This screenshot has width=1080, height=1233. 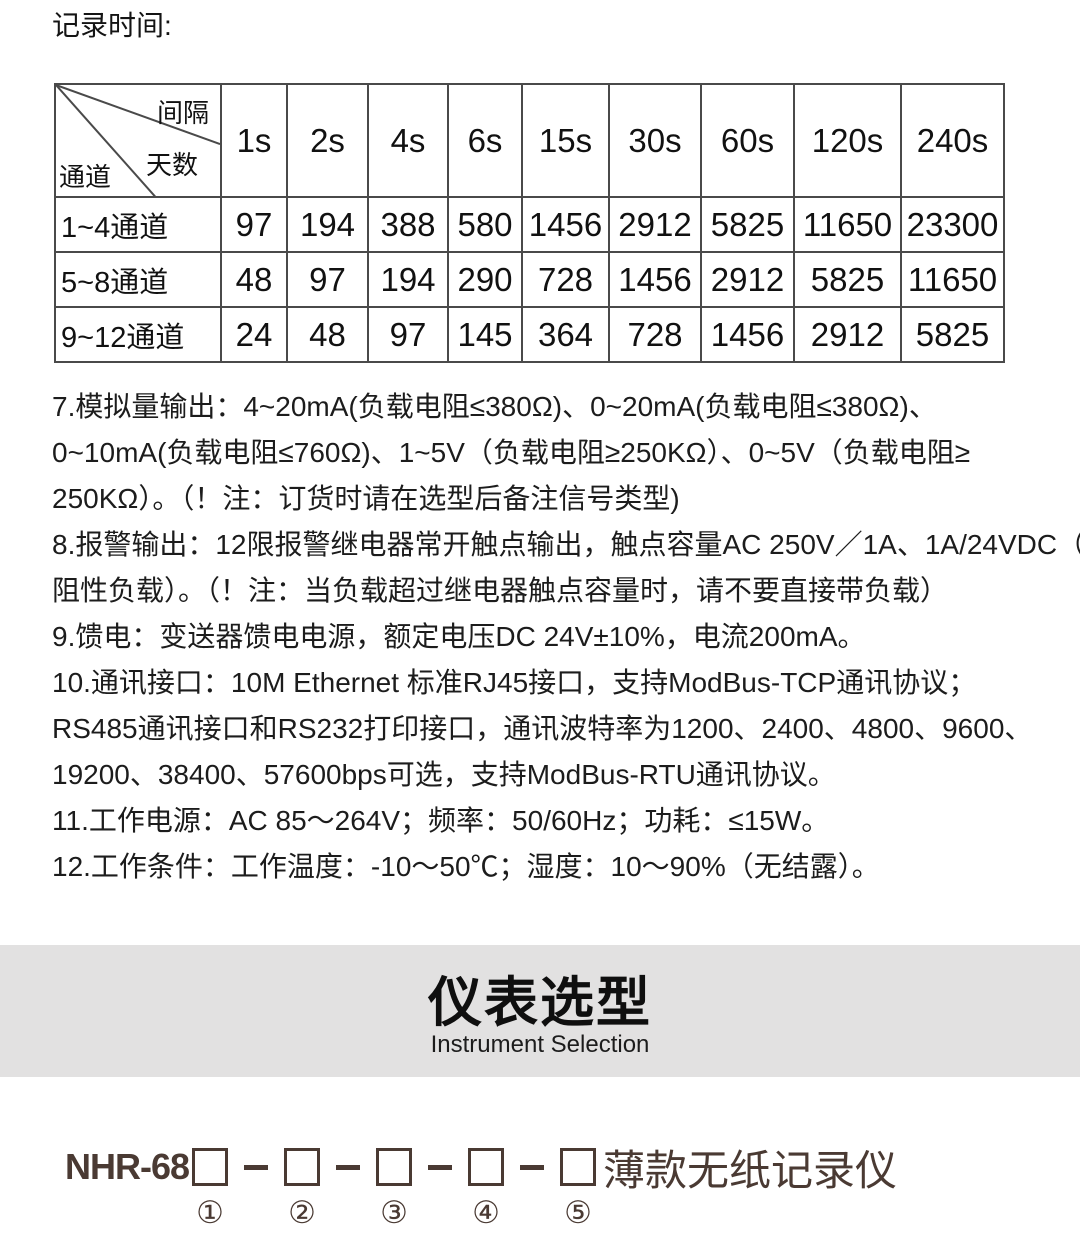 What do you see at coordinates (254, 334) in the screenshot?
I see `days-value: 24` at bounding box center [254, 334].